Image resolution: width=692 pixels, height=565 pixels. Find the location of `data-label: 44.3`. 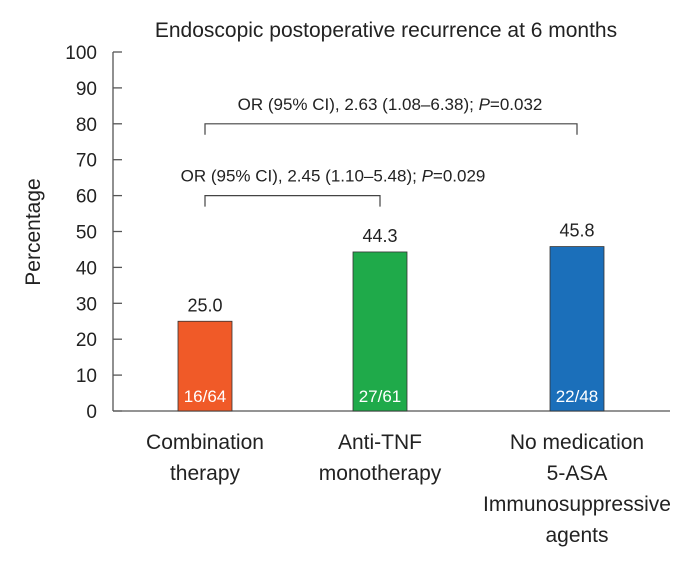

data-label: 44.3 is located at coordinates (379, 236).